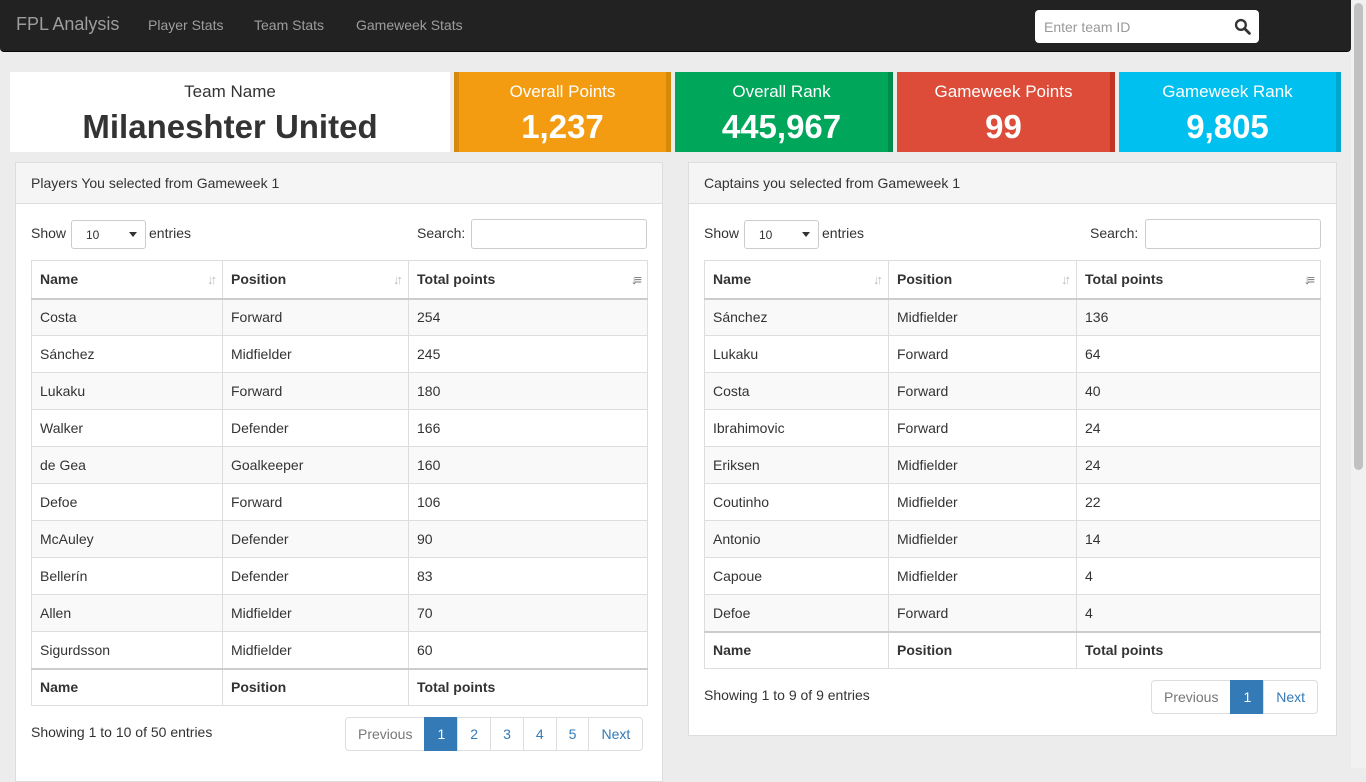 This screenshot has height=782, width=1366. Describe the element at coordinates (339, 539) in the screenshot. I see `table-row: McAuley Defender 90` at that location.